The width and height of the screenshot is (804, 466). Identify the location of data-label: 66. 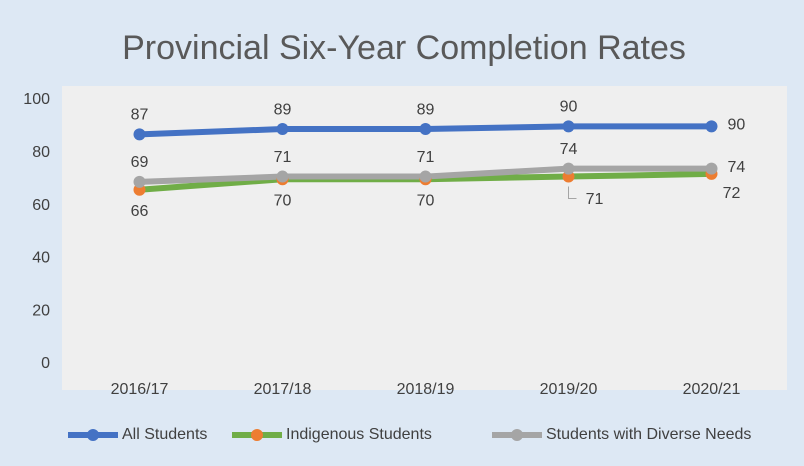
(140, 211).